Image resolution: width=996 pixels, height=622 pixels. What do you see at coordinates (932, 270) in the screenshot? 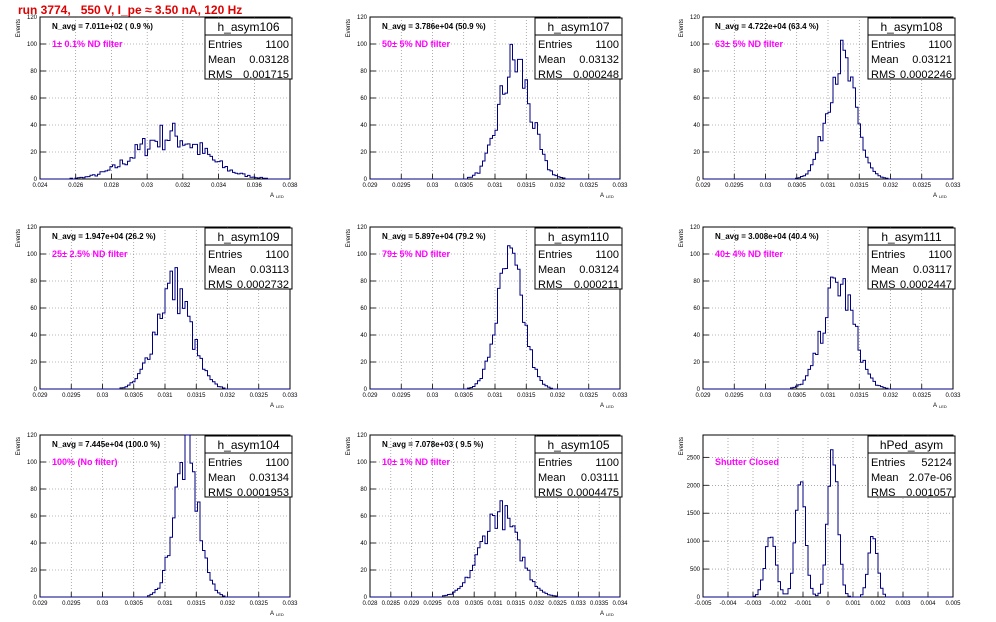
I see `stats-value: 0.03117` at bounding box center [932, 270].